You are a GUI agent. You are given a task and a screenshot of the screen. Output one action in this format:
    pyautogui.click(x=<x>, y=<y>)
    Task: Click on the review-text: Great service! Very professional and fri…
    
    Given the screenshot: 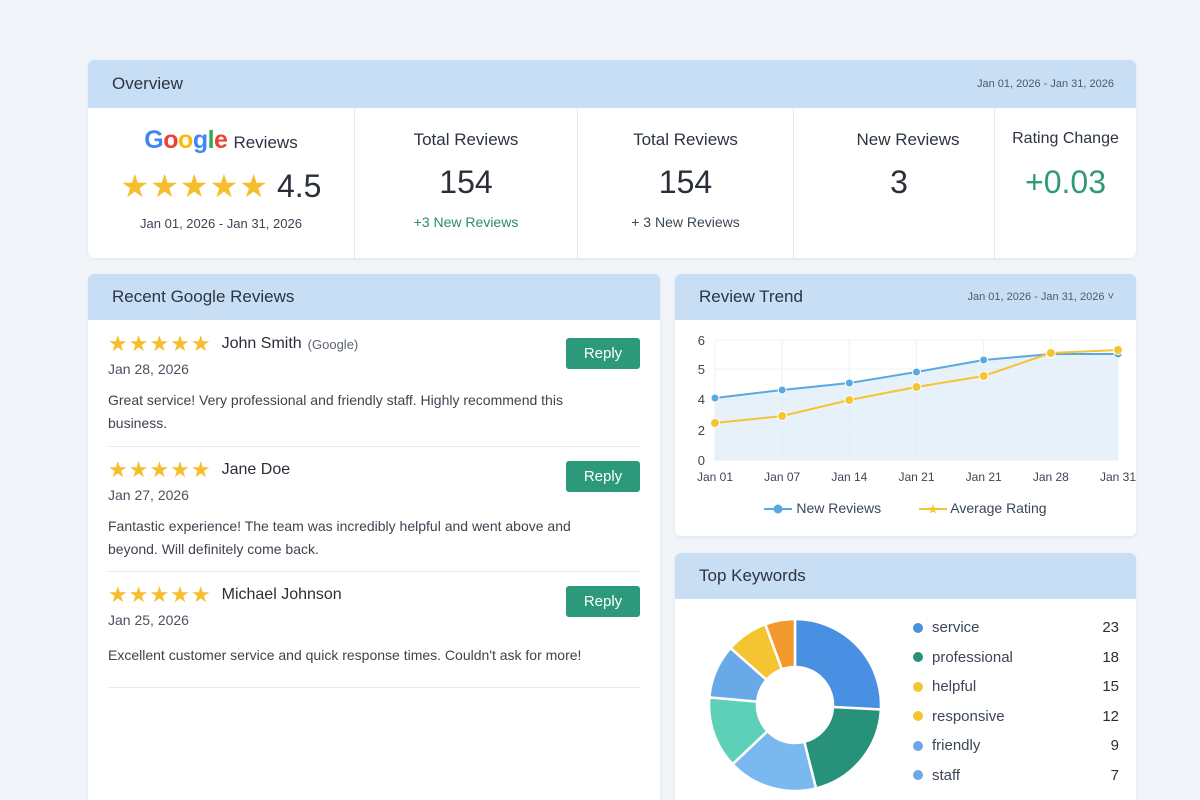 What is the action you would take?
    pyautogui.click(x=335, y=411)
    